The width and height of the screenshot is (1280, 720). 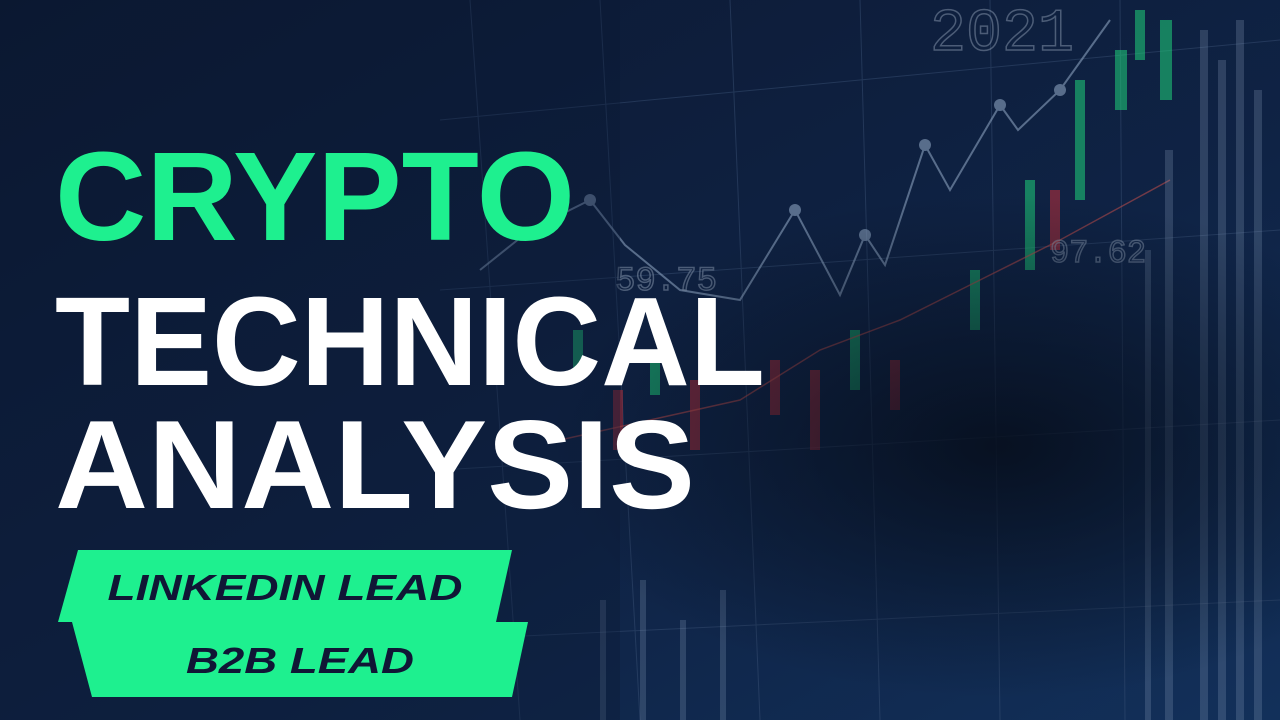 I want to click on banner-text: B2B LEAD, so click(x=300, y=660).